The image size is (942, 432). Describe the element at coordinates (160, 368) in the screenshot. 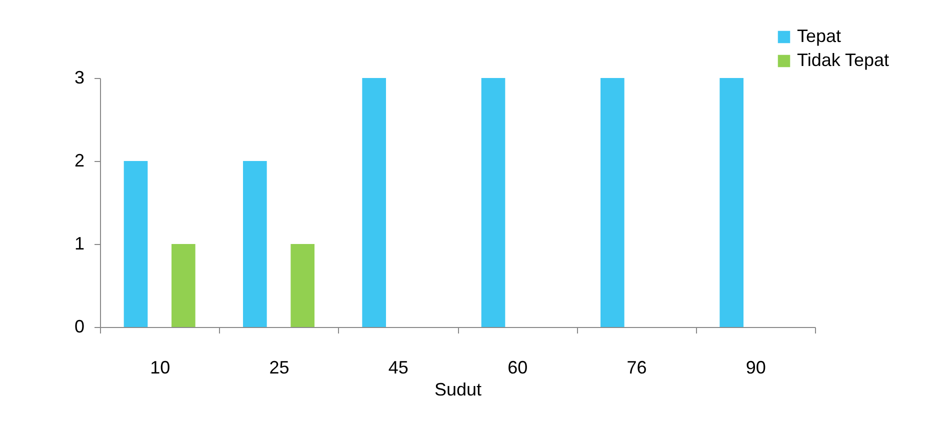

I see `x-tick-label: 10` at that location.